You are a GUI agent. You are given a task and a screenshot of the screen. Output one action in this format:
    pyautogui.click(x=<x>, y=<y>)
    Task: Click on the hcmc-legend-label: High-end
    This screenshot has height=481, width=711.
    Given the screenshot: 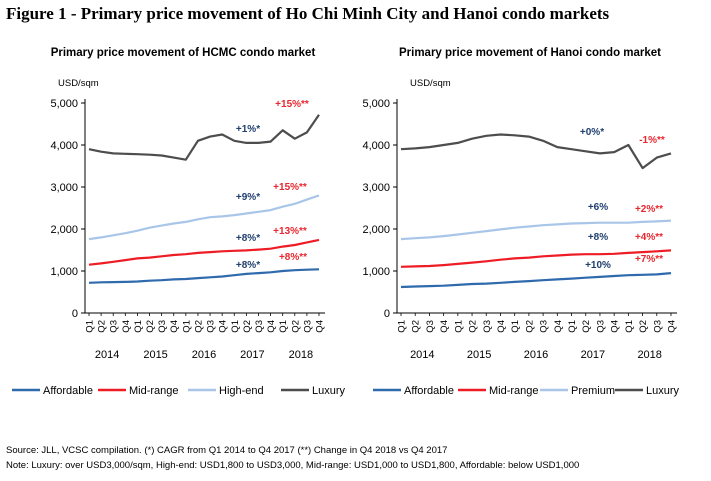 What is the action you would take?
    pyautogui.click(x=241, y=391)
    